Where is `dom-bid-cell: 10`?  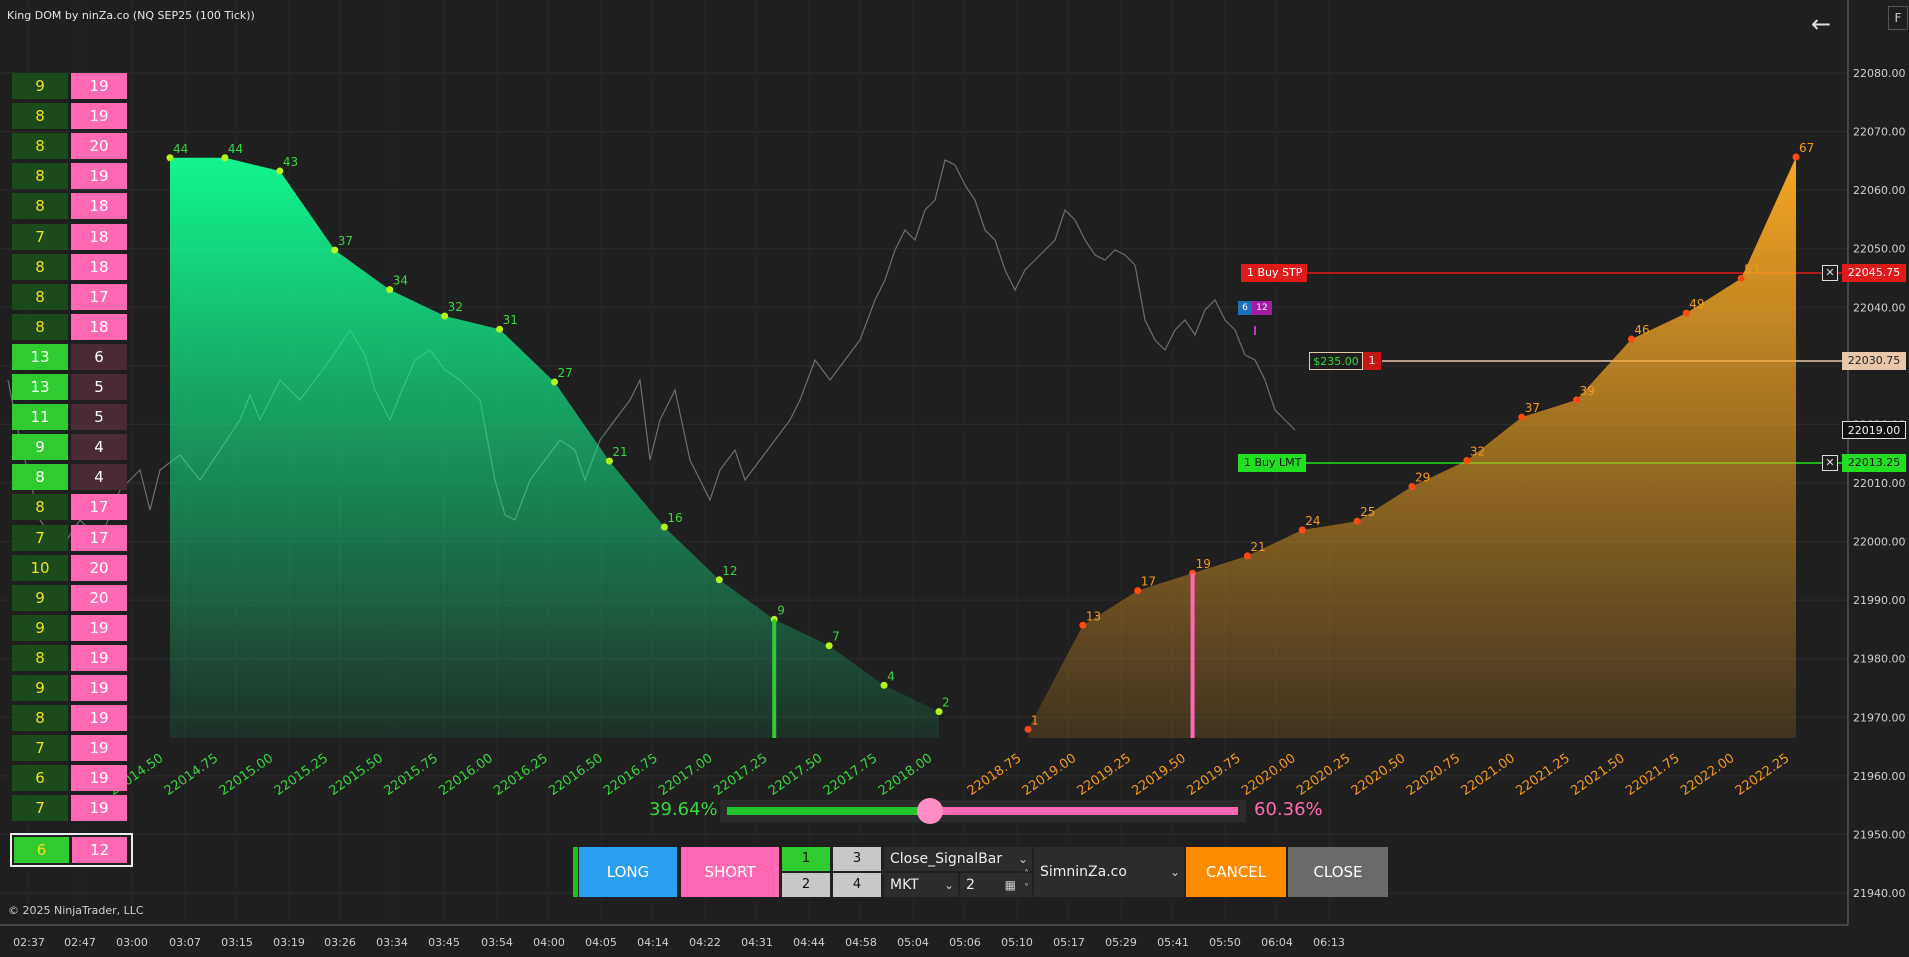
dom-bid-cell: 10 is located at coordinates (40, 567).